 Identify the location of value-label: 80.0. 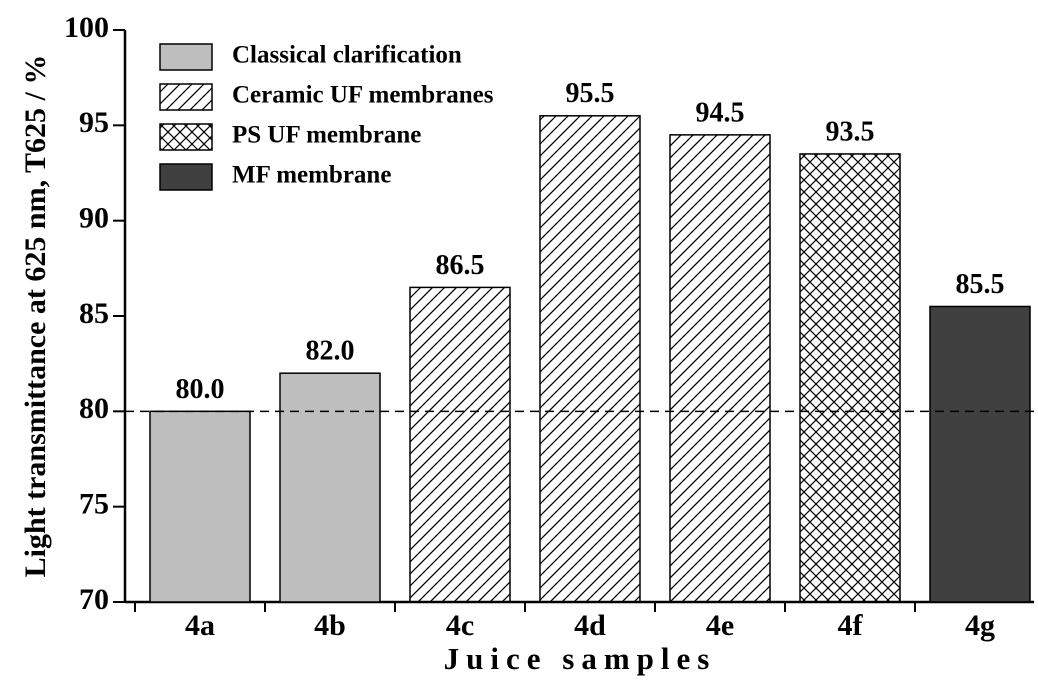
(200, 389).